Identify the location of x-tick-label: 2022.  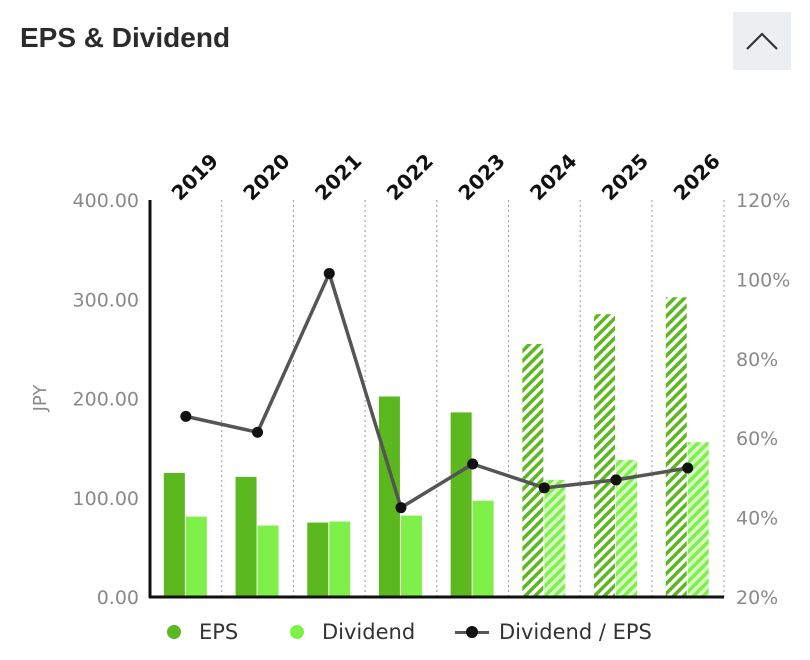
(410, 177).